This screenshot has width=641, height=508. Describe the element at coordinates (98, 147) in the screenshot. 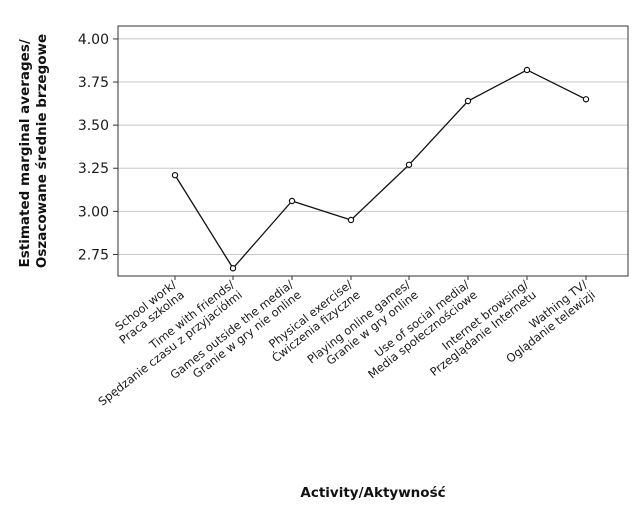

I see `y-axis-ticks: 2.75 3.00 3.25 3.50 3.75 4.00` at that location.